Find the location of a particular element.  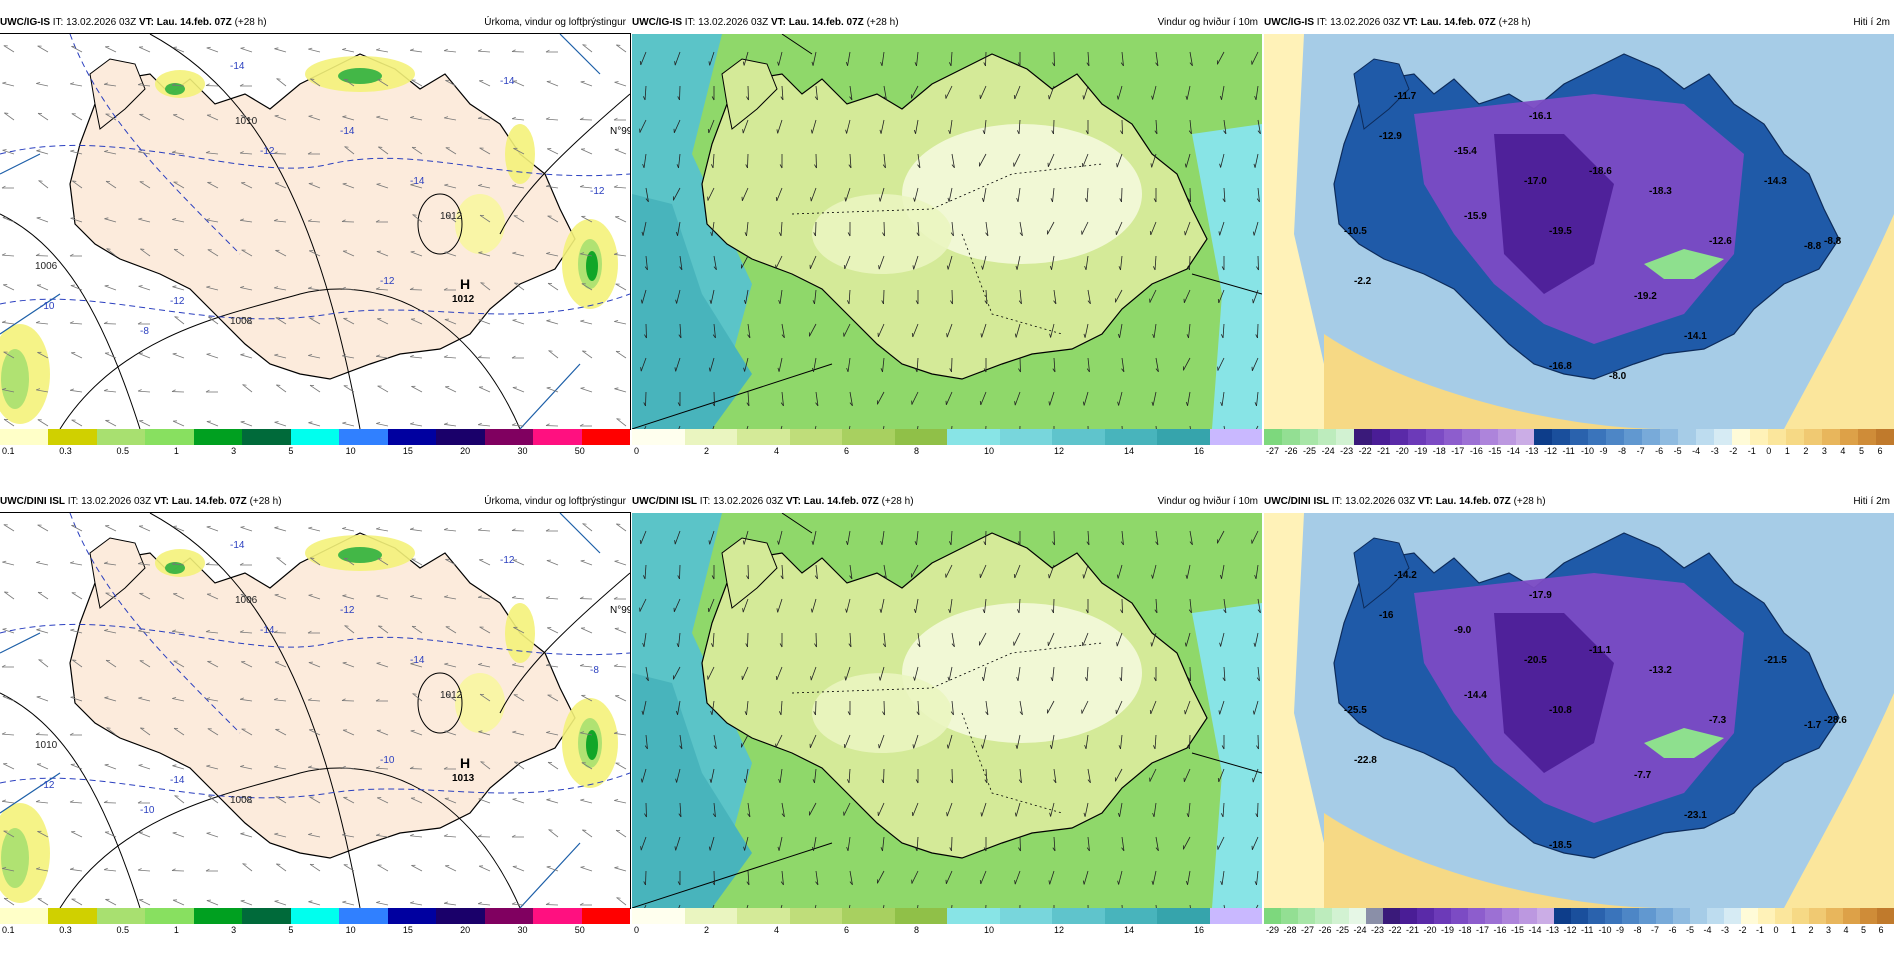

colorbar-tick-label: 20 is located at coordinates (465, 930).